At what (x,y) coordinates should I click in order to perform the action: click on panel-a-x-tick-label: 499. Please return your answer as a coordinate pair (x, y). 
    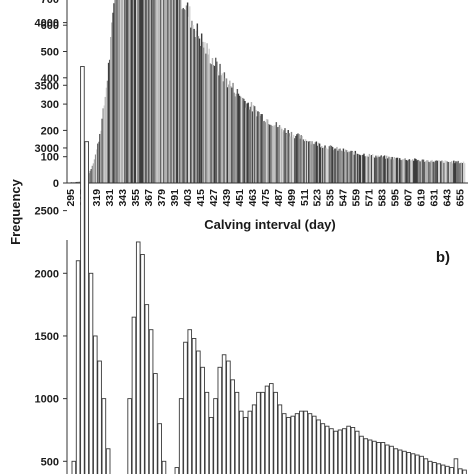
    Looking at the image, I should click on (292, 198).